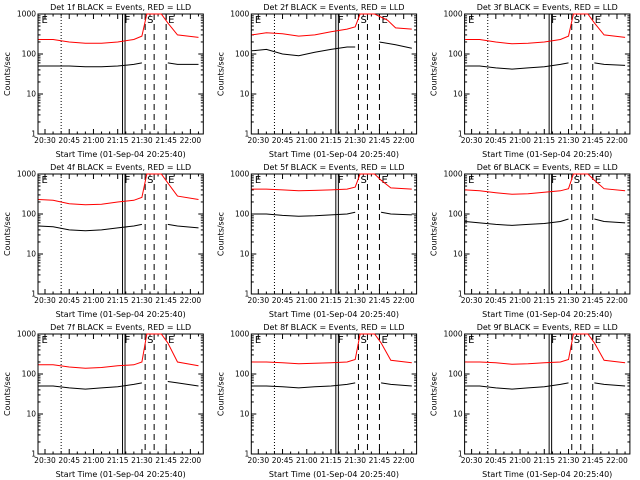  I want to click on panel-title: Det 5f BLACK = Events, RED = LLD, so click(333, 167).